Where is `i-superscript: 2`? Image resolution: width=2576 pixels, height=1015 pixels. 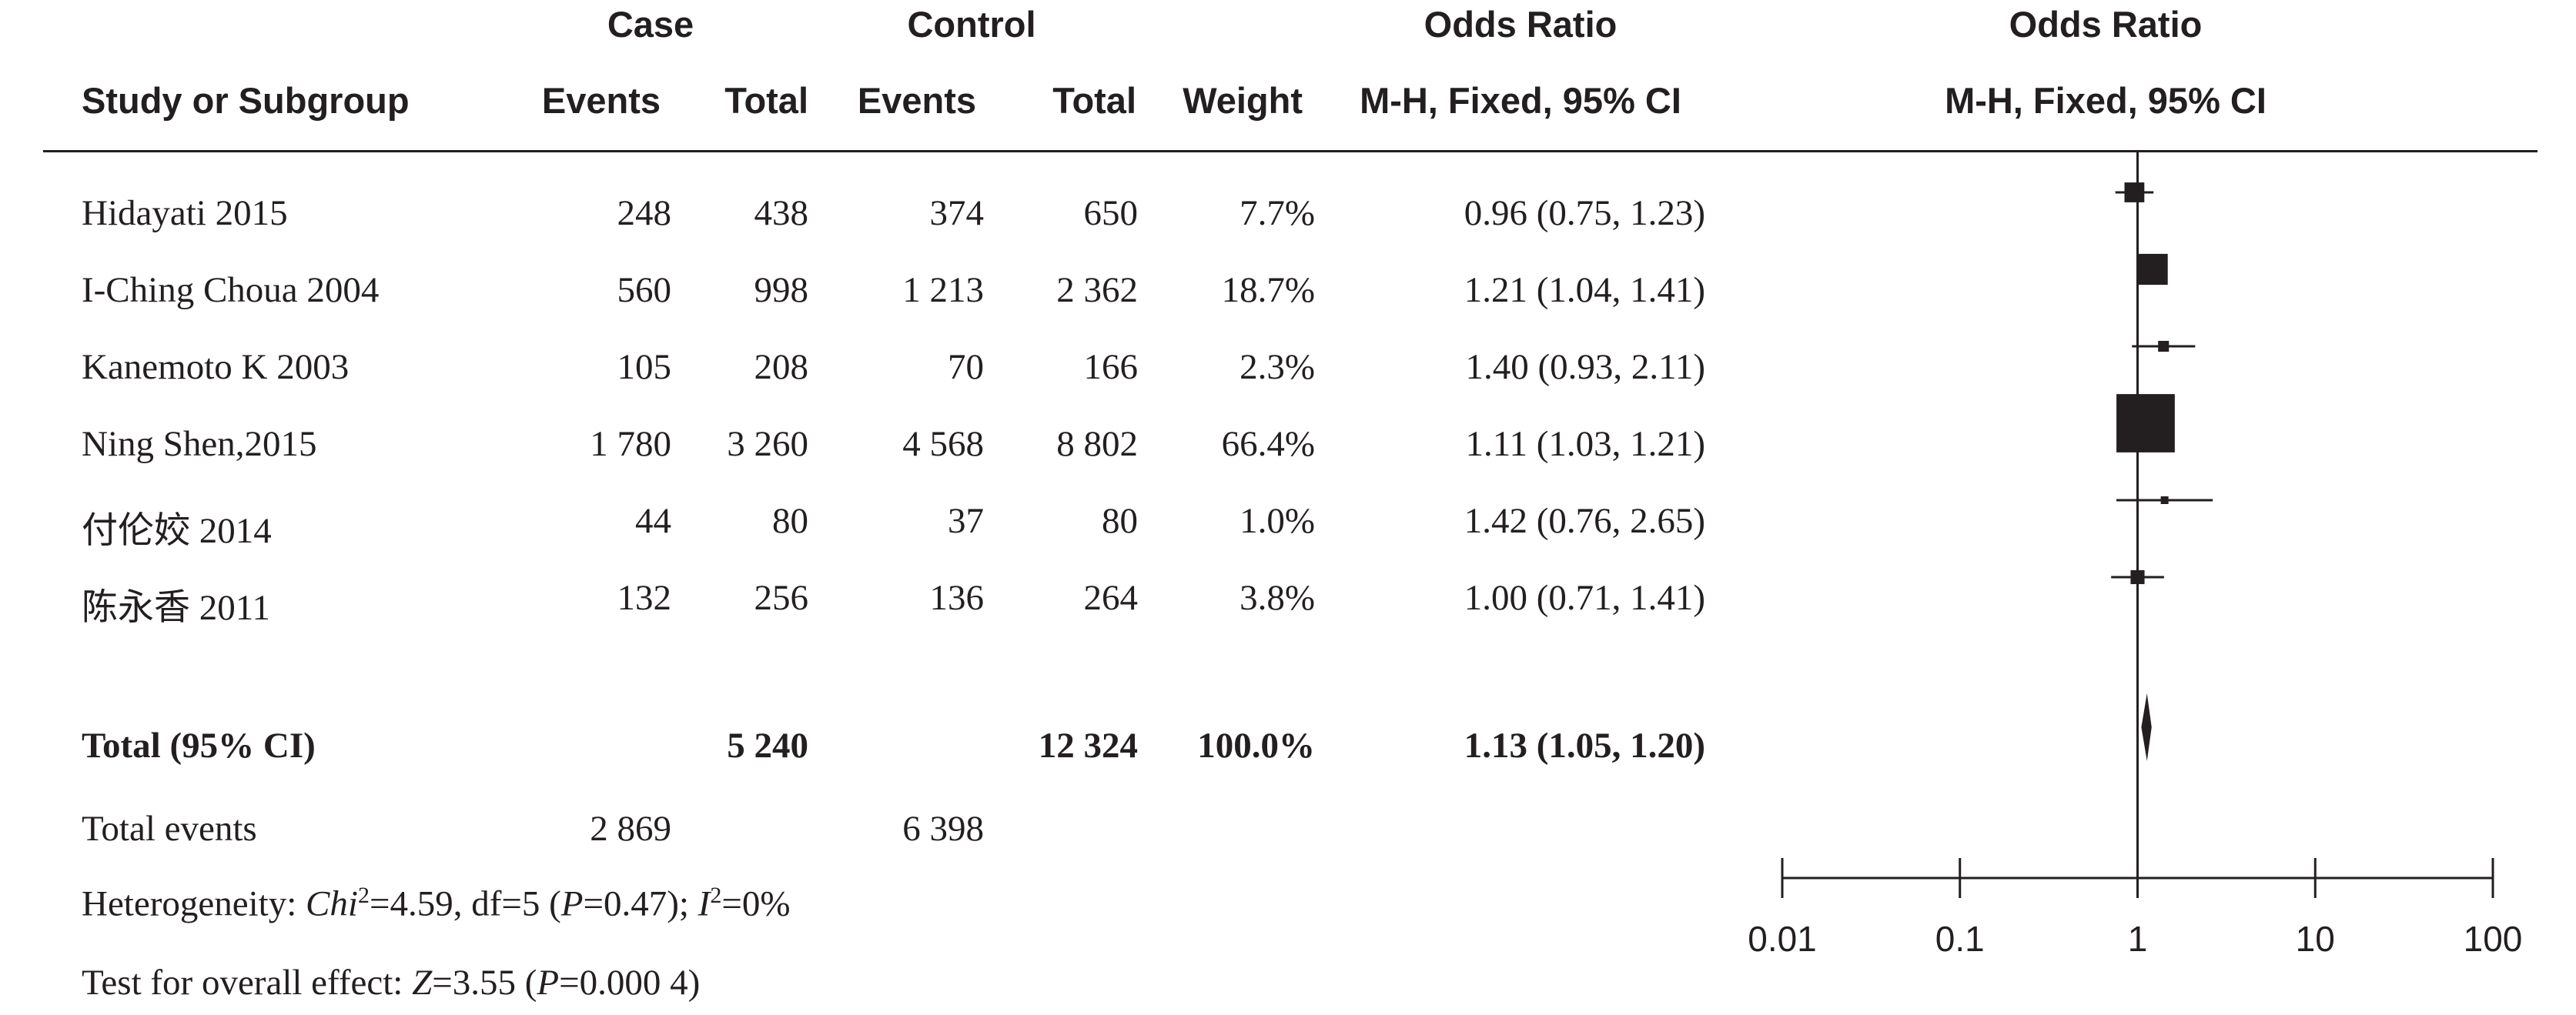
i-superscript: 2 is located at coordinates (716, 895).